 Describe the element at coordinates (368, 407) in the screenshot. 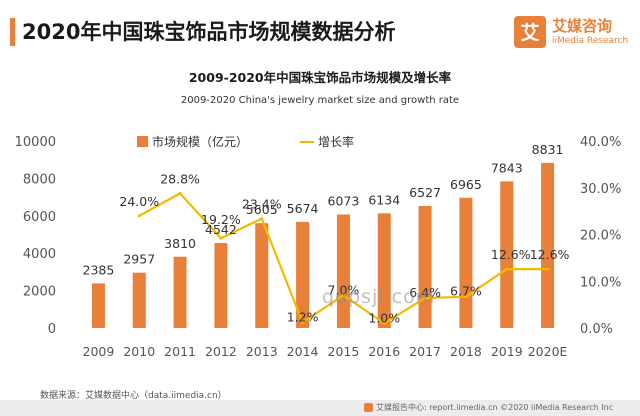

I see `footer-logo-icon` at that location.